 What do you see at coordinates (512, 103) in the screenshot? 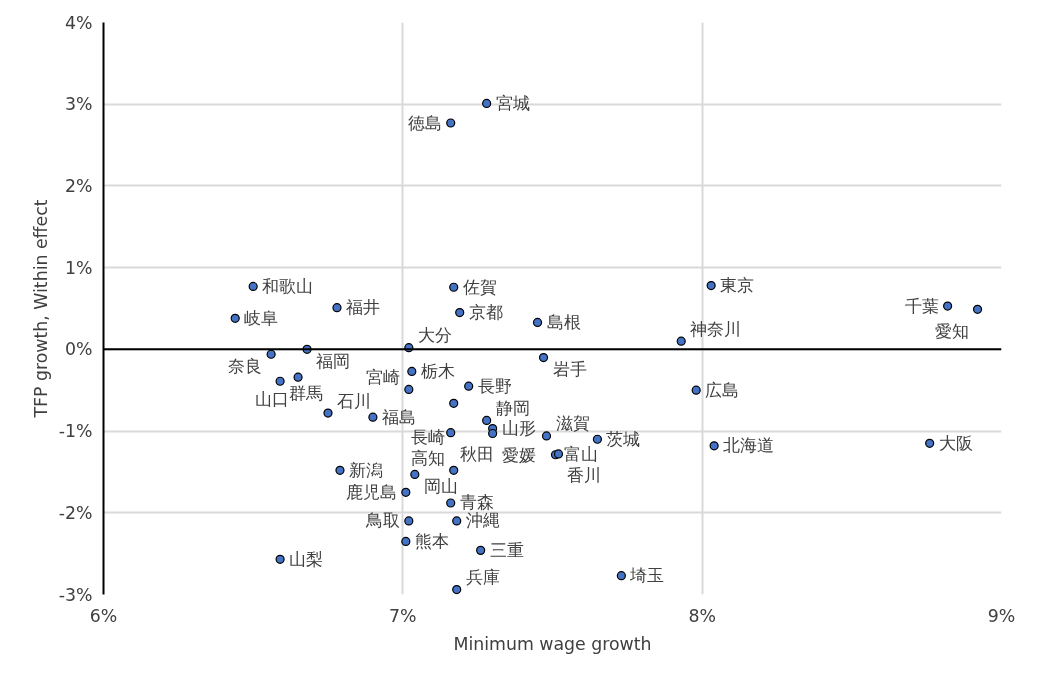
I see `data-label: 宮城` at bounding box center [512, 103].